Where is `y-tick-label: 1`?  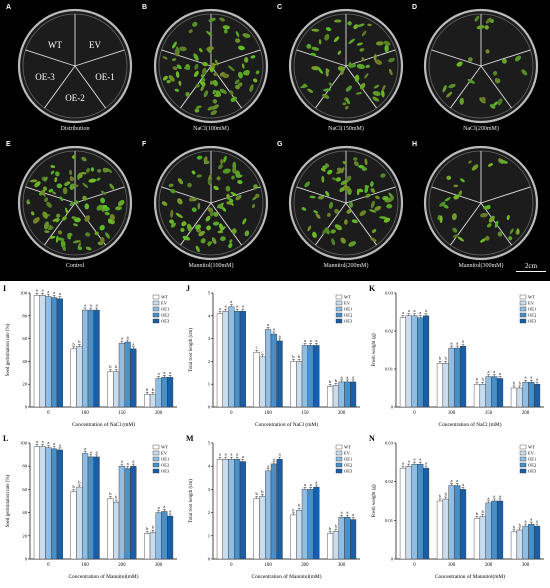
y-tick-label: 1 is located at coordinates (209, 384).